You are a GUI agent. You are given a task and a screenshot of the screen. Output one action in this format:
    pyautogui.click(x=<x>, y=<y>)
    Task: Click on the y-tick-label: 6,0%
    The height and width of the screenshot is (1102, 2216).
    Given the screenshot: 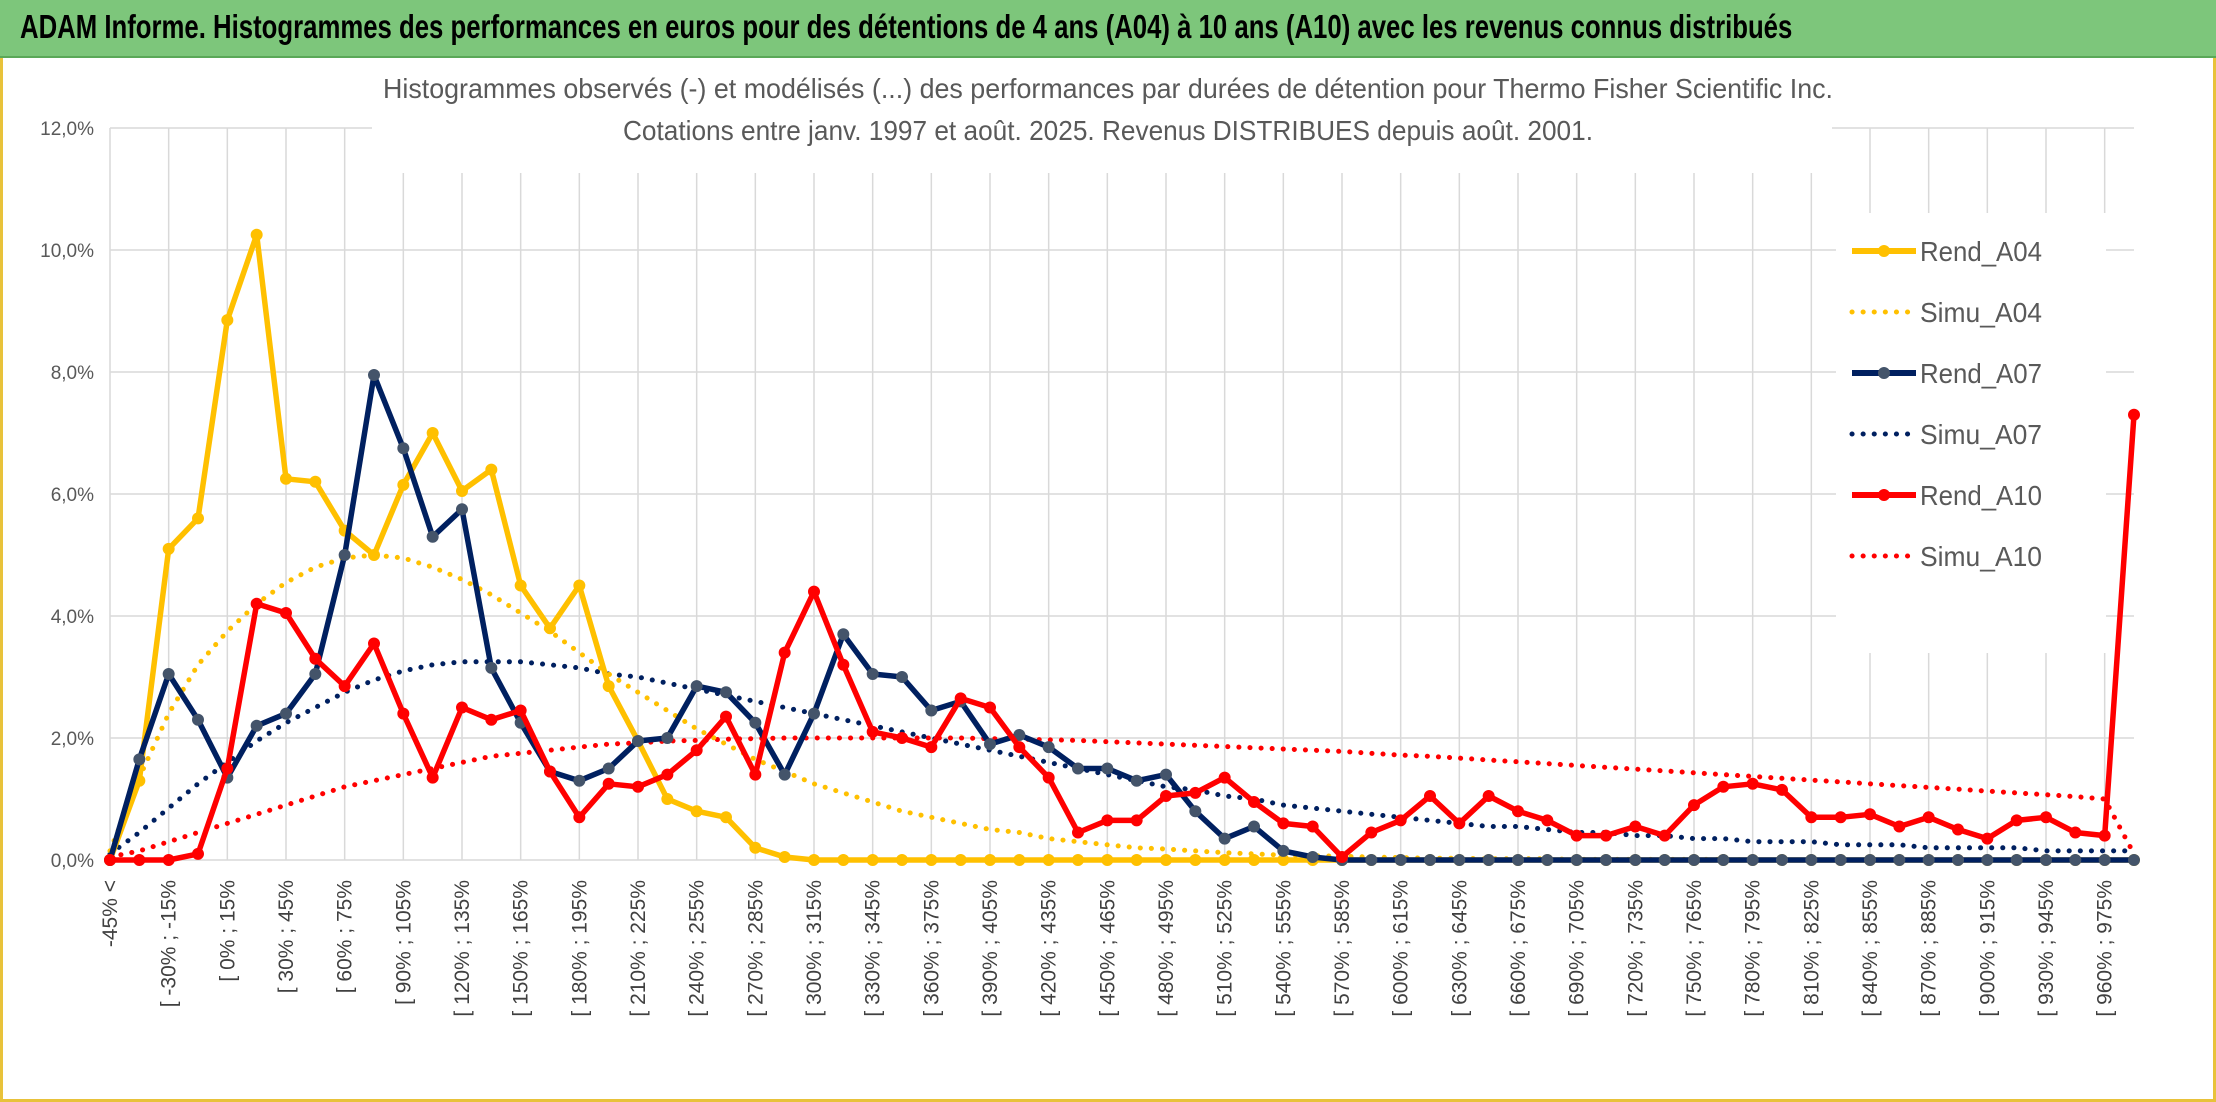 What is the action you would take?
    pyautogui.click(x=72, y=495)
    